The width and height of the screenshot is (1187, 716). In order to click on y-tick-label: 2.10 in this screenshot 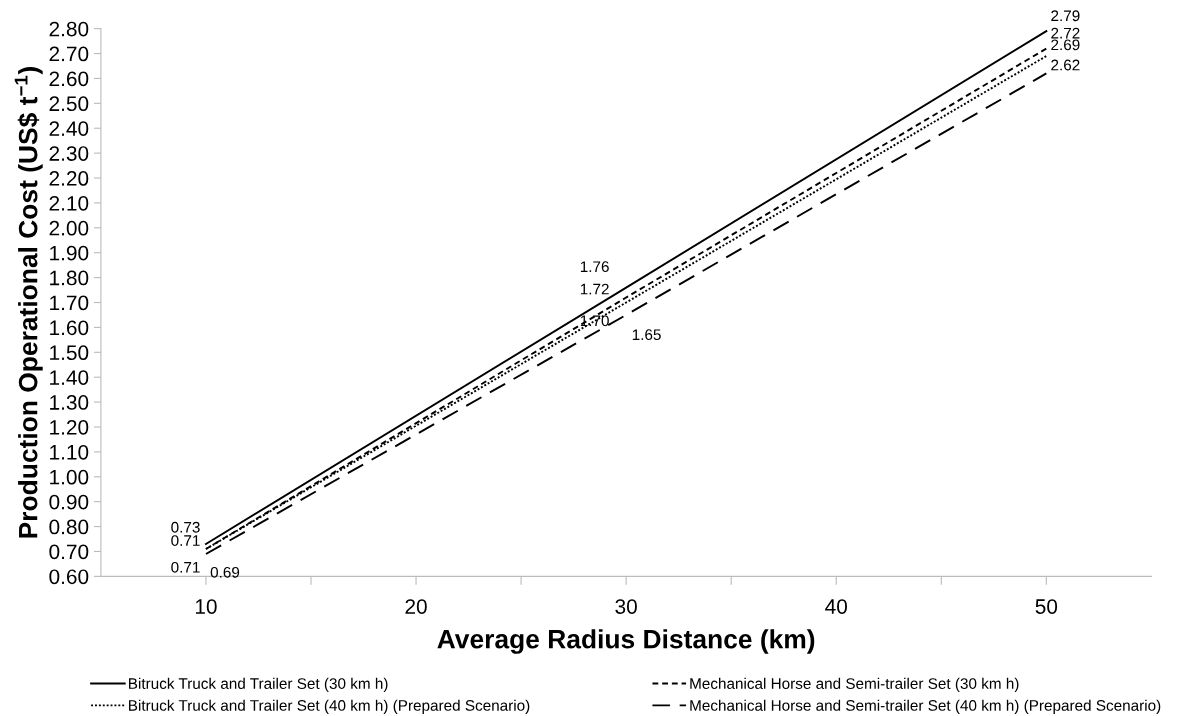, I will do `click(69, 203)`.